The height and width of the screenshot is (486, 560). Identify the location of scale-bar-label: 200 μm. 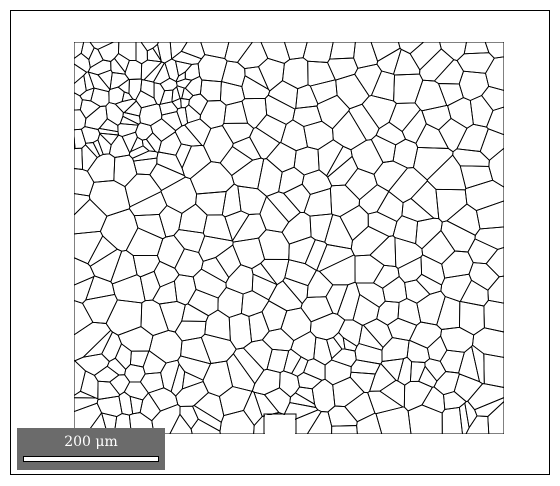
(91, 442).